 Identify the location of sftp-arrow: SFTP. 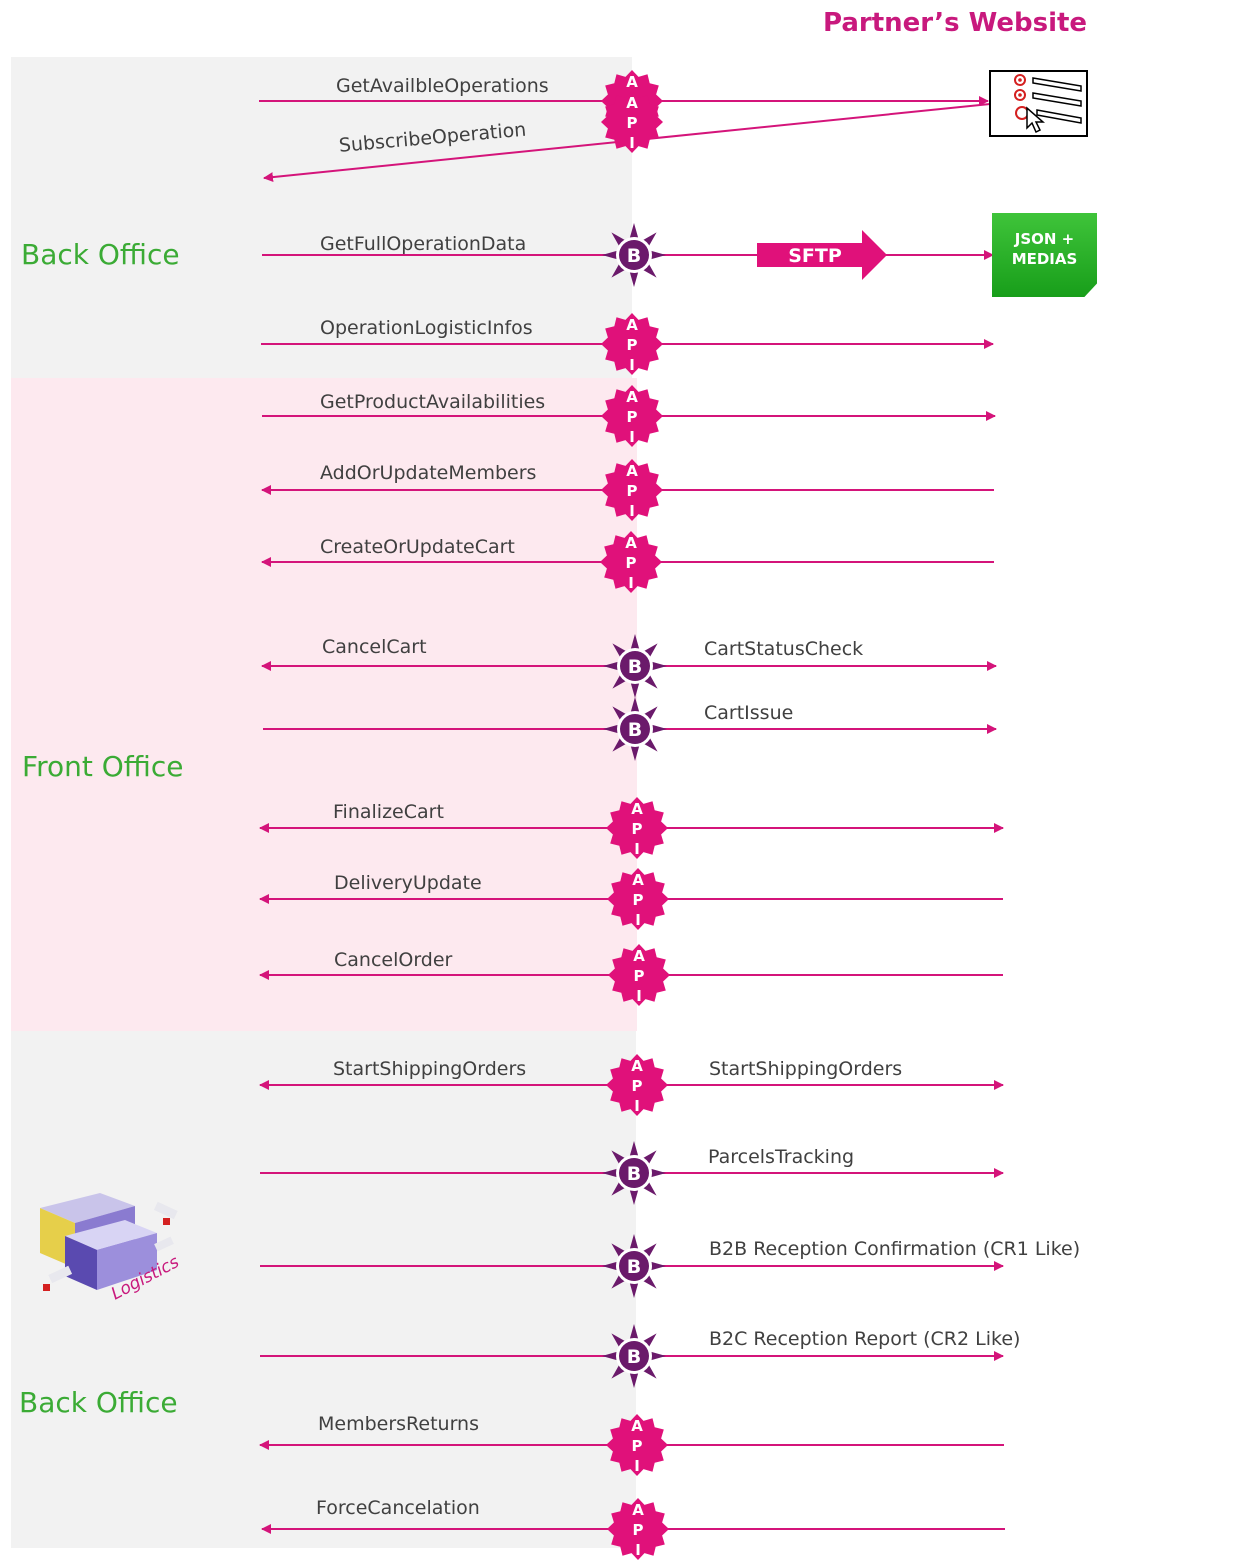
(822, 255).